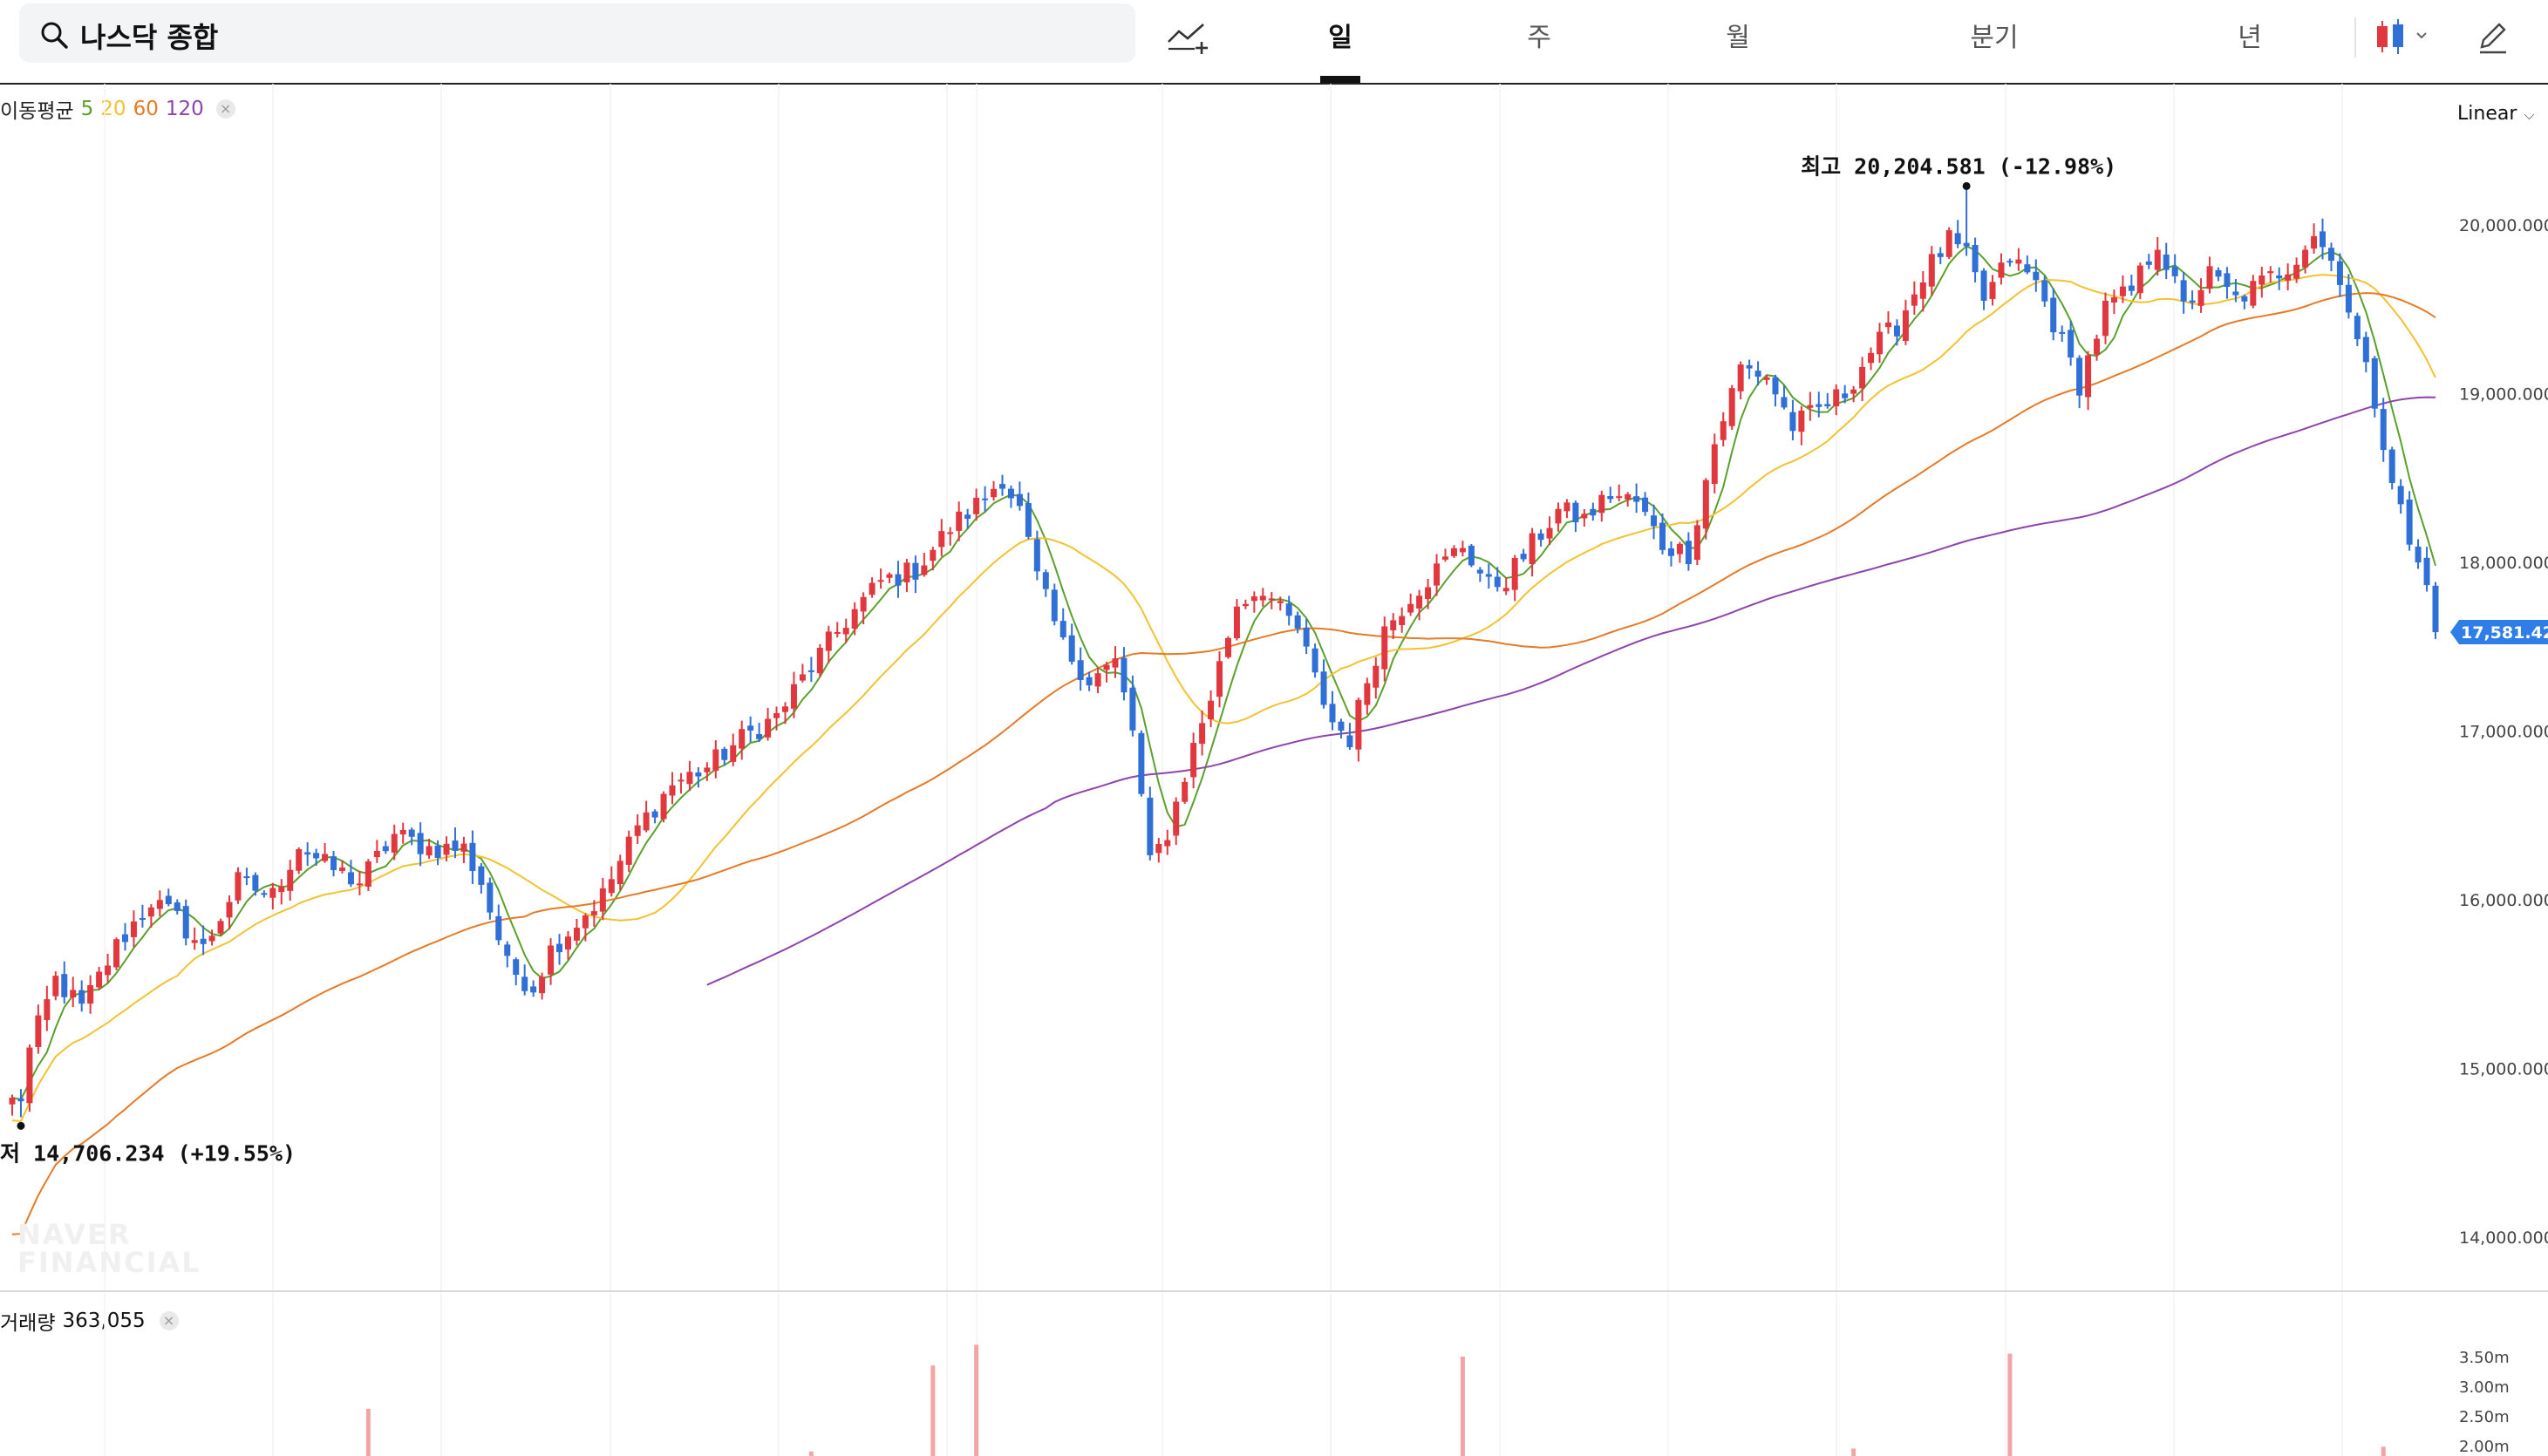  Describe the element at coordinates (28, 1323) in the screenshot. I see `volume-label: 거래량` at that location.